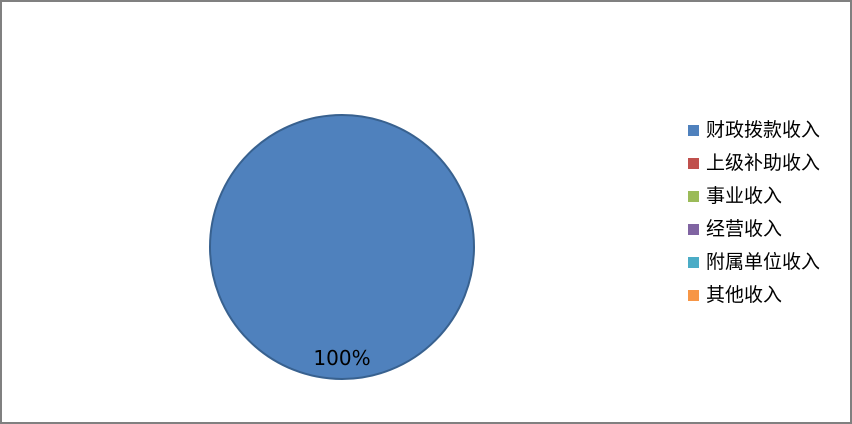 The image size is (852, 424). I want to click on legend-item: 财政拨款收入, so click(754, 130).